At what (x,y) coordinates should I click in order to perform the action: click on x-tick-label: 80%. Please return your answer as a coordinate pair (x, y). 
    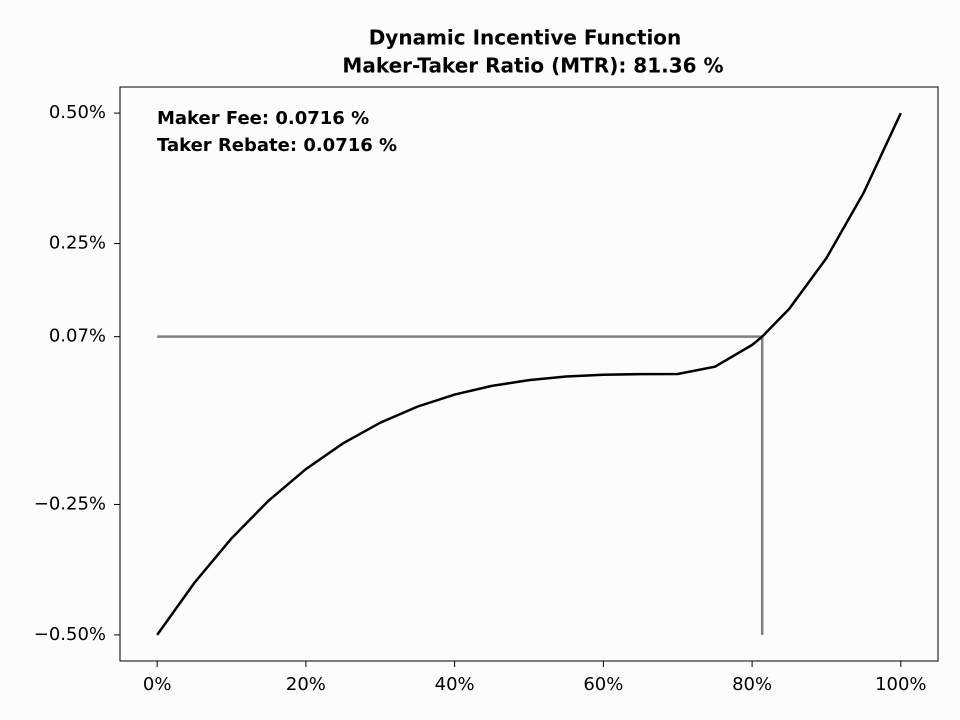
    Looking at the image, I should click on (752, 684).